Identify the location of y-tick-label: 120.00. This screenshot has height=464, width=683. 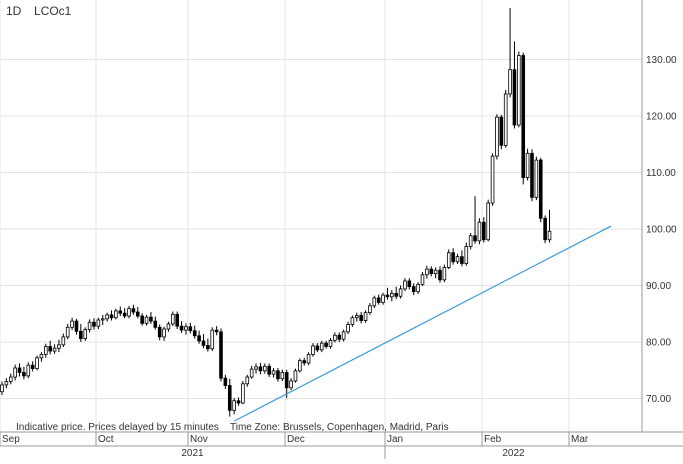
(661, 117).